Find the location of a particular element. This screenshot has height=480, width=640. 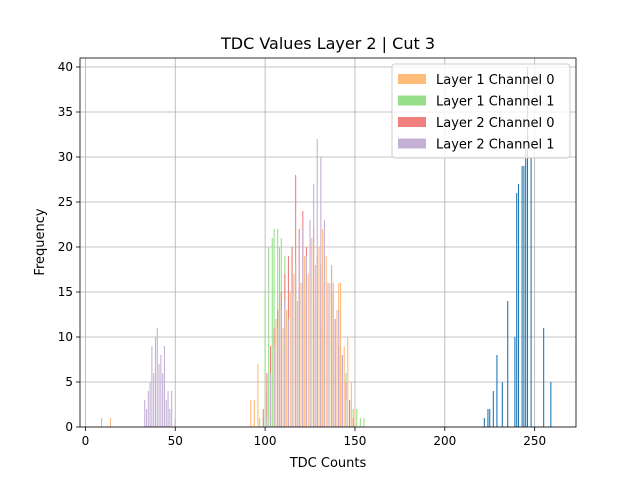

x-tick-label: 250 is located at coordinates (534, 441).